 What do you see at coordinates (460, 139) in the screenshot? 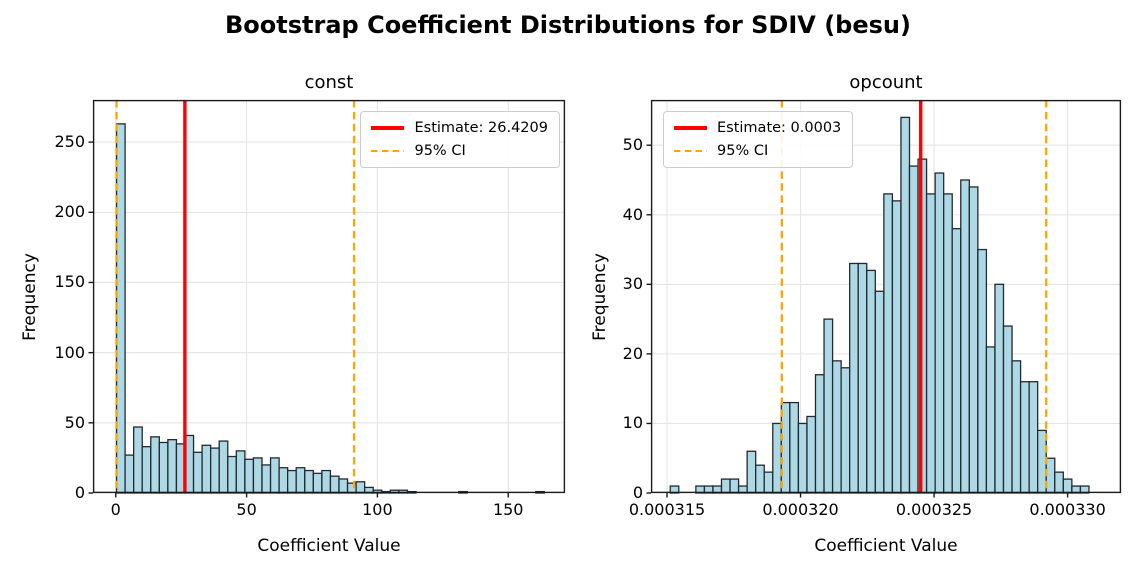
I see `legend-const: Estimate: 26.4209 95% CI` at bounding box center [460, 139].